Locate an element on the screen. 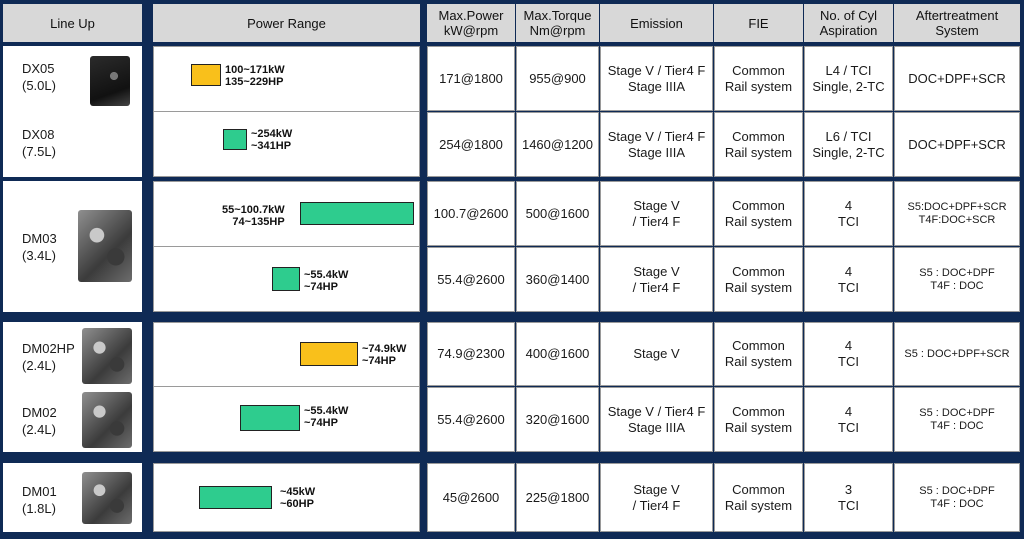  cell-emission: Stage V is located at coordinates (656, 354).